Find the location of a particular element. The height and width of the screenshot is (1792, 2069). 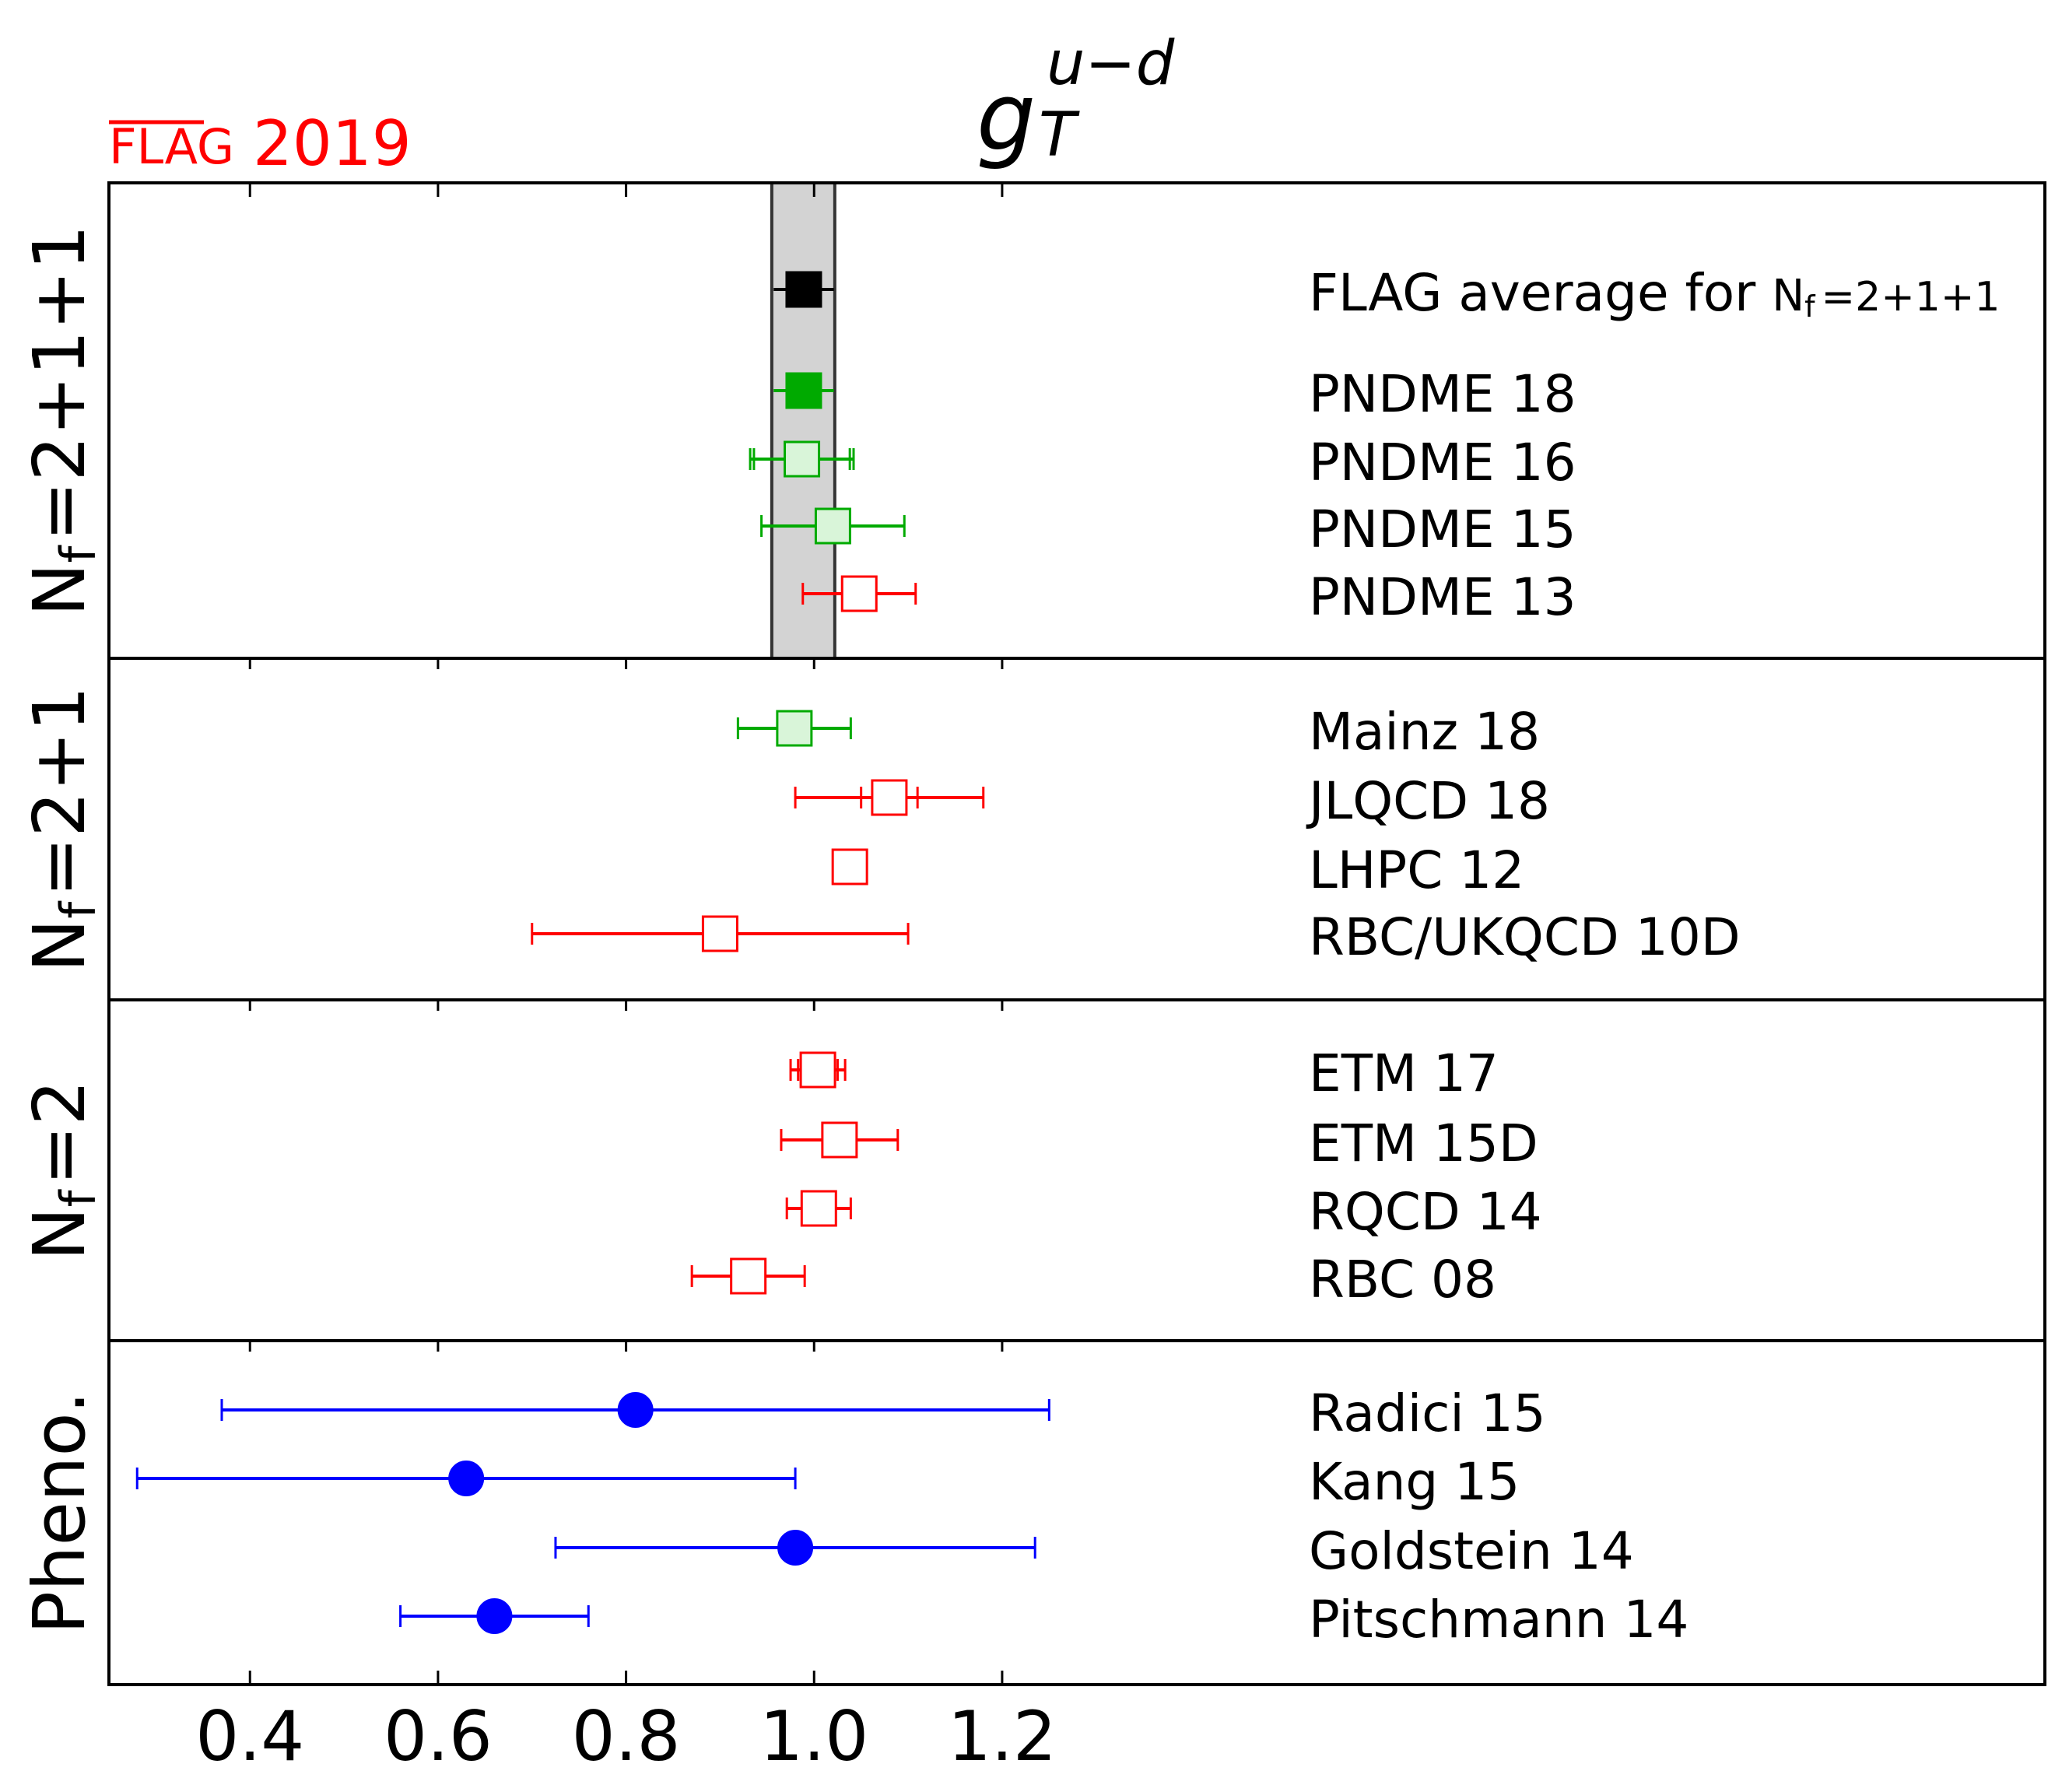

entry-label: ETM 17 is located at coordinates (1404, 1073).